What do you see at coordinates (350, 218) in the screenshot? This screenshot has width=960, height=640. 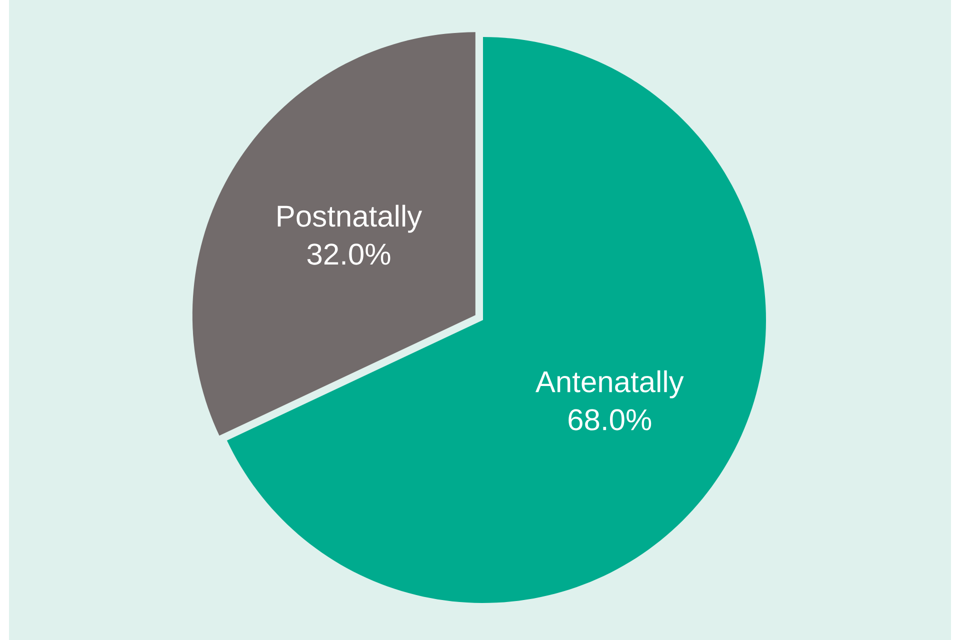 I see `slice-label: Postnatally` at bounding box center [350, 218].